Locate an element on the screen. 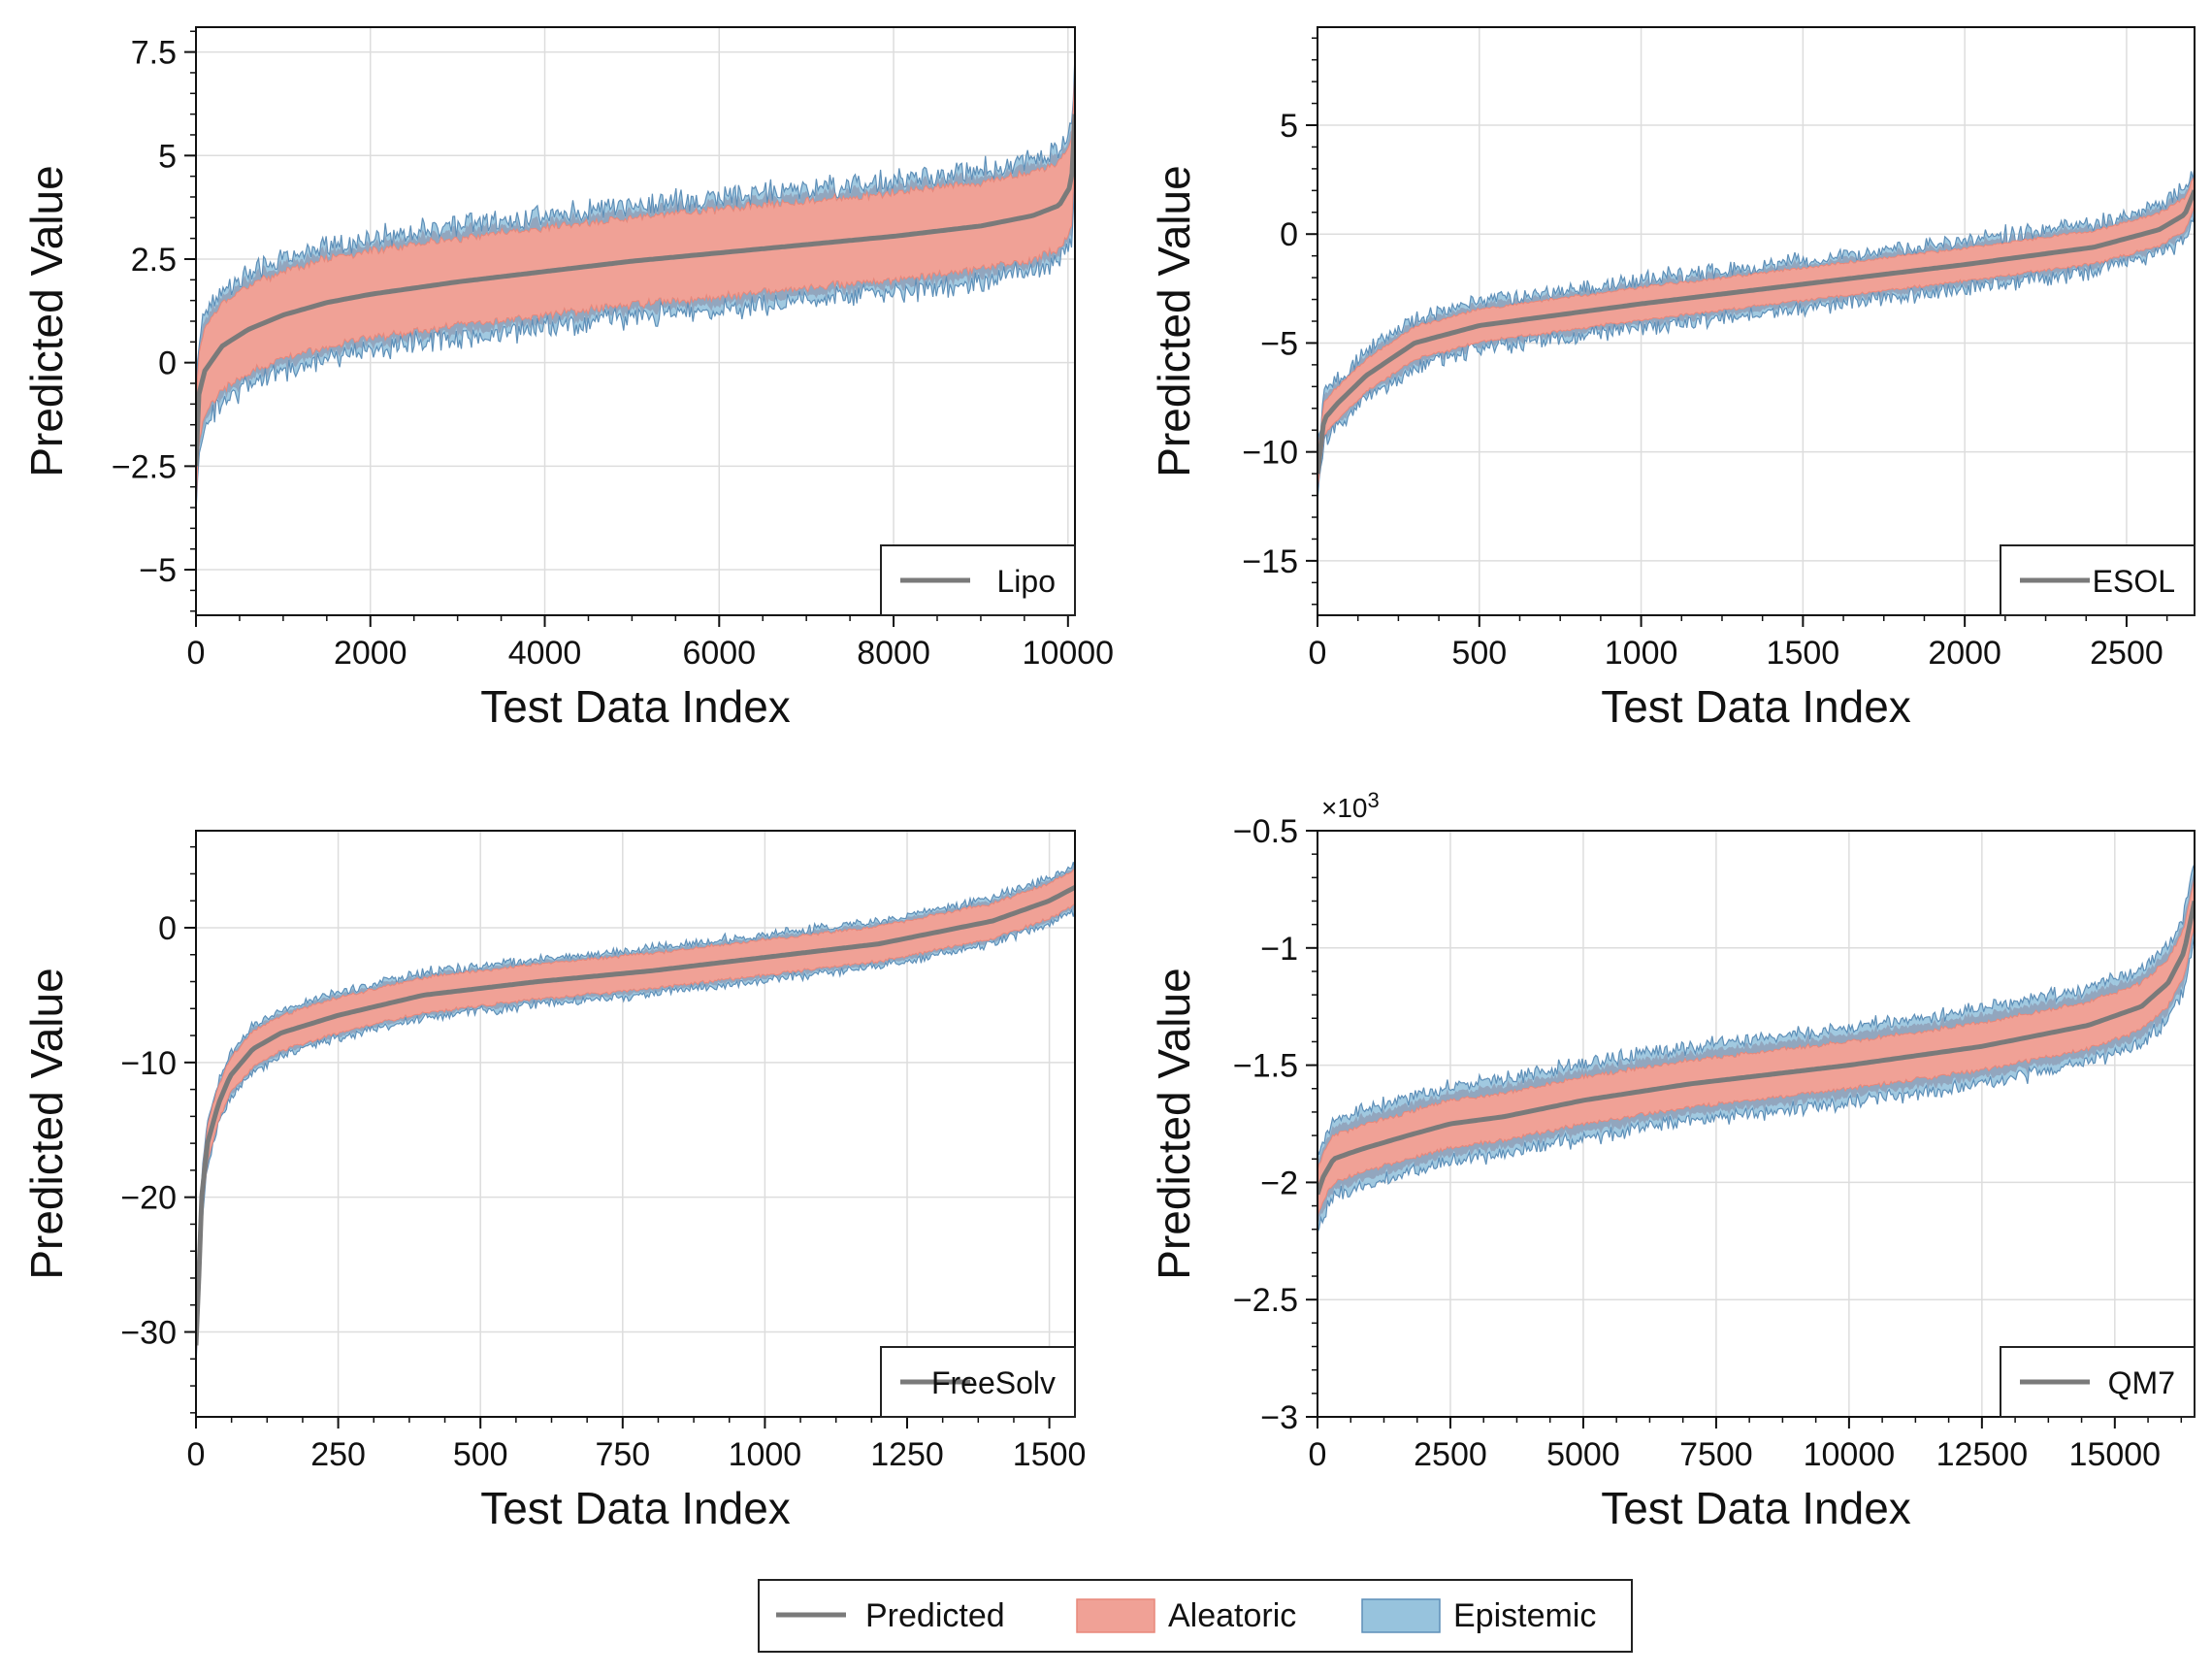 The height and width of the screenshot is (1675, 2212). figure-legend-frame is located at coordinates (1195, 1616).